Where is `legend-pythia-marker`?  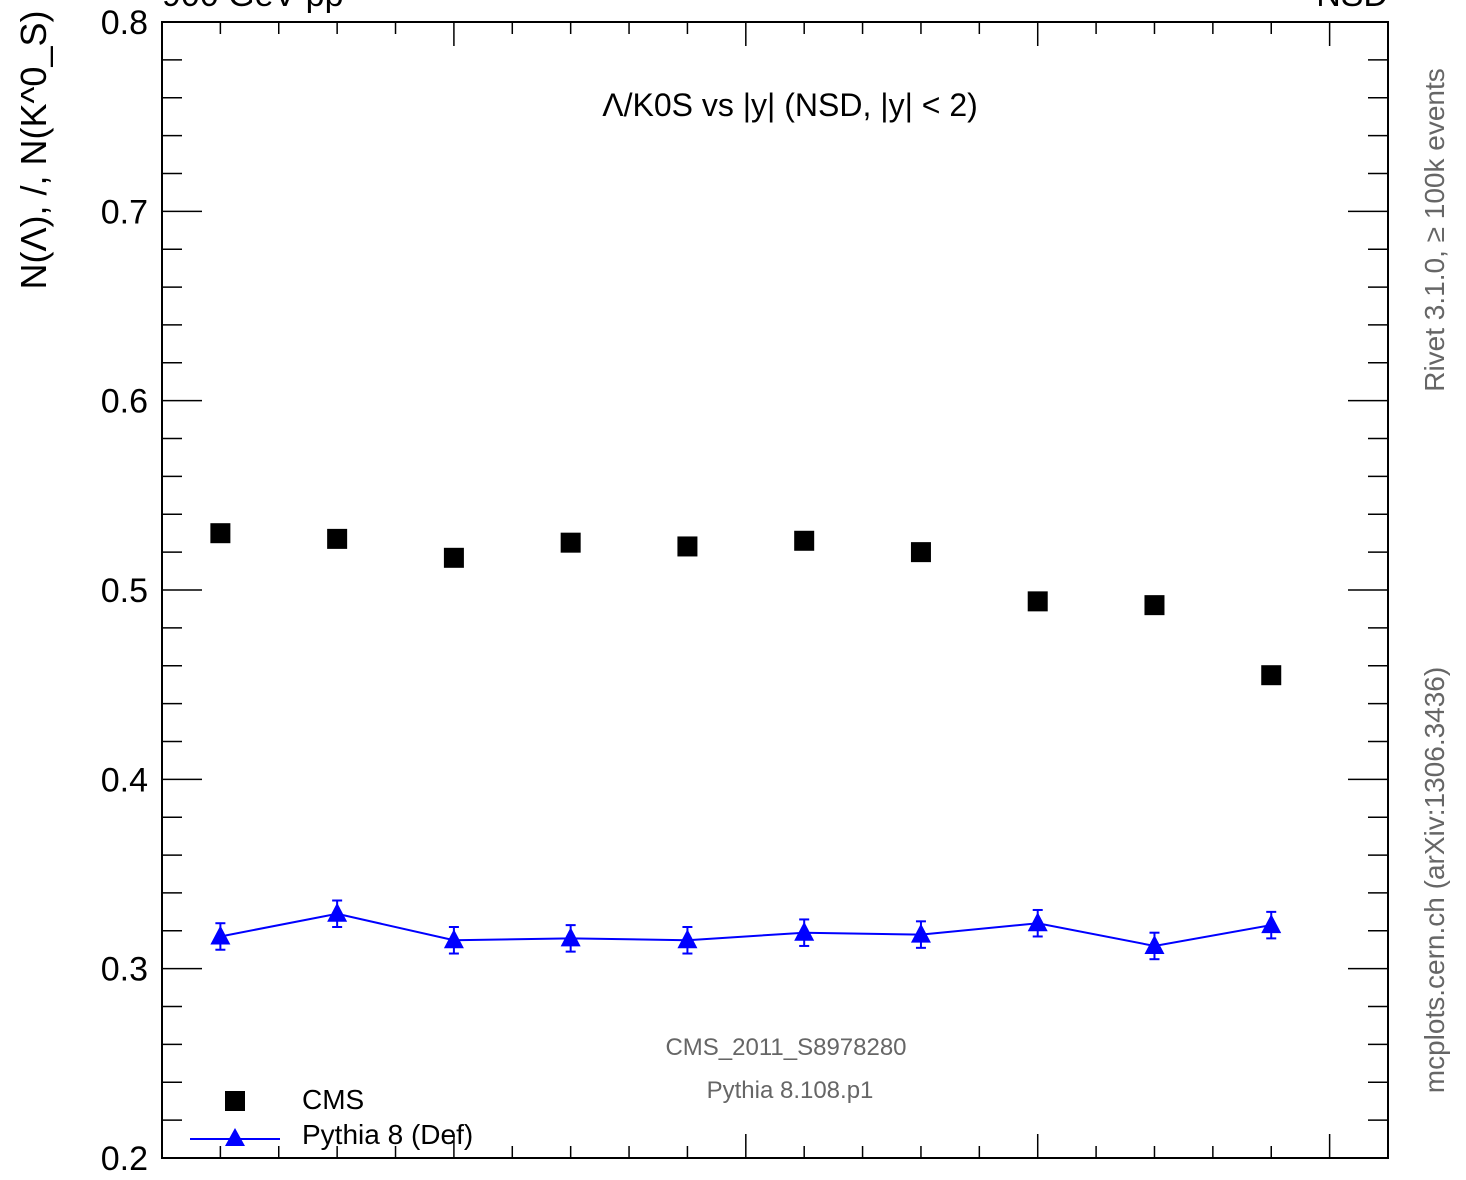 legend-pythia-marker is located at coordinates (235, 1137).